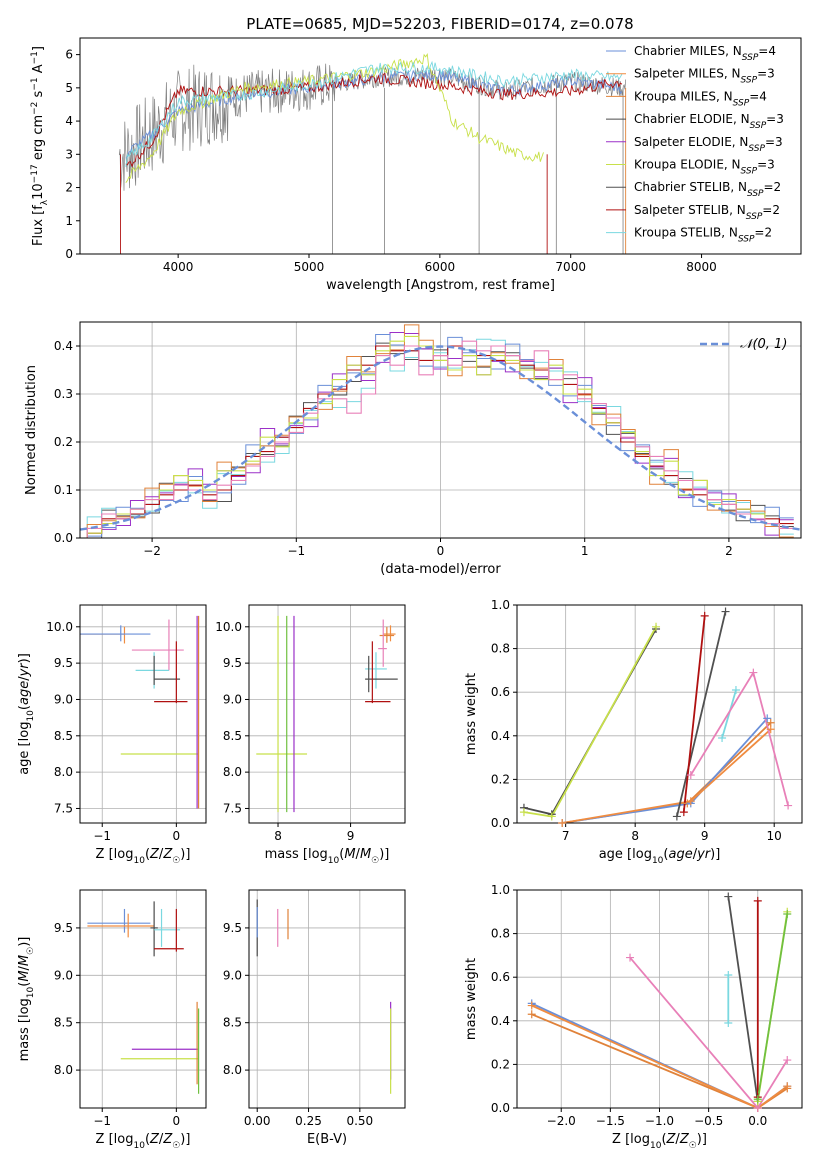  What do you see at coordinates (63, 736) in the screenshot?
I see `y-tick-label: 8.5` at bounding box center [63, 736].